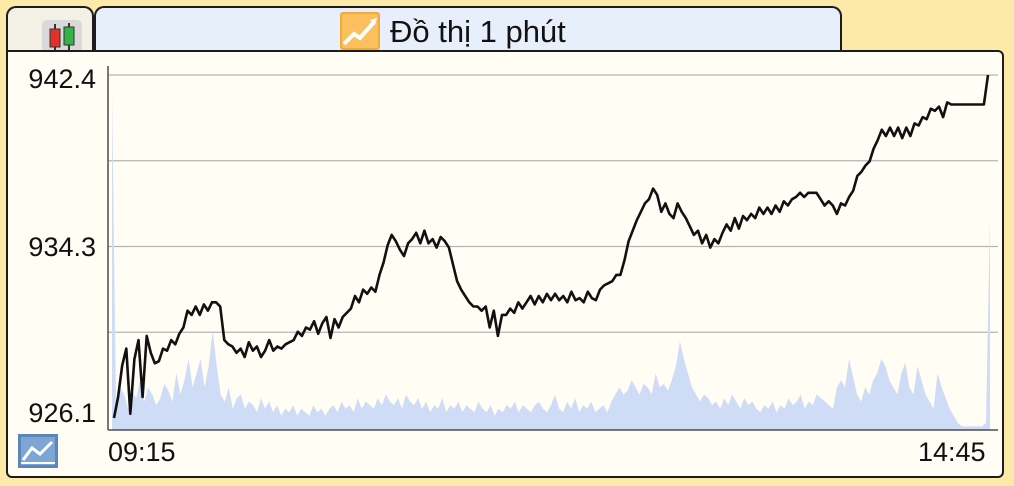 The image size is (1014, 486). What do you see at coordinates (62, 38) in the screenshot?
I see `candlestick-icon` at bounding box center [62, 38].